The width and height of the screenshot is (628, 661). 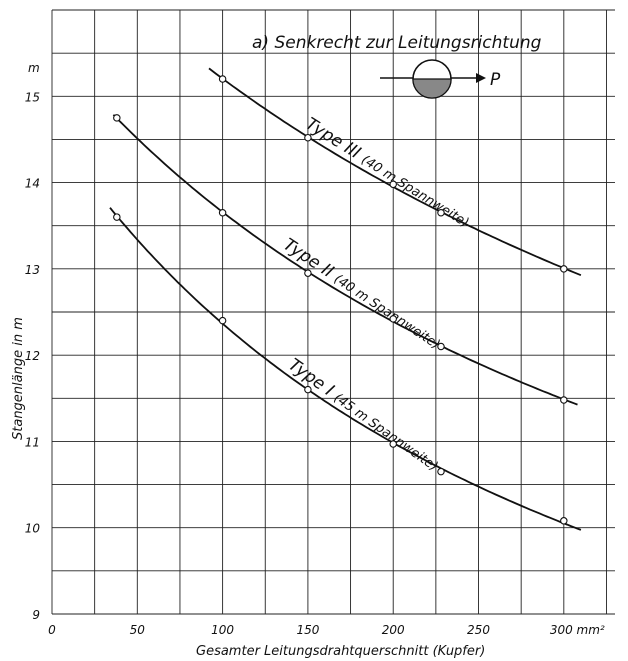 I want to click on y-tick-label: 10, so click(x=33, y=529).